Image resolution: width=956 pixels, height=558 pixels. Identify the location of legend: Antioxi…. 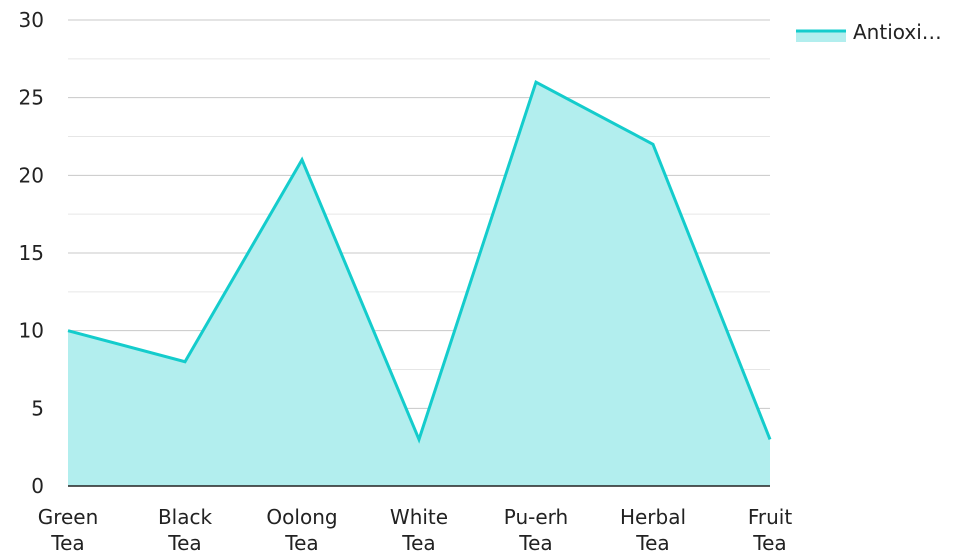
(869, 32).